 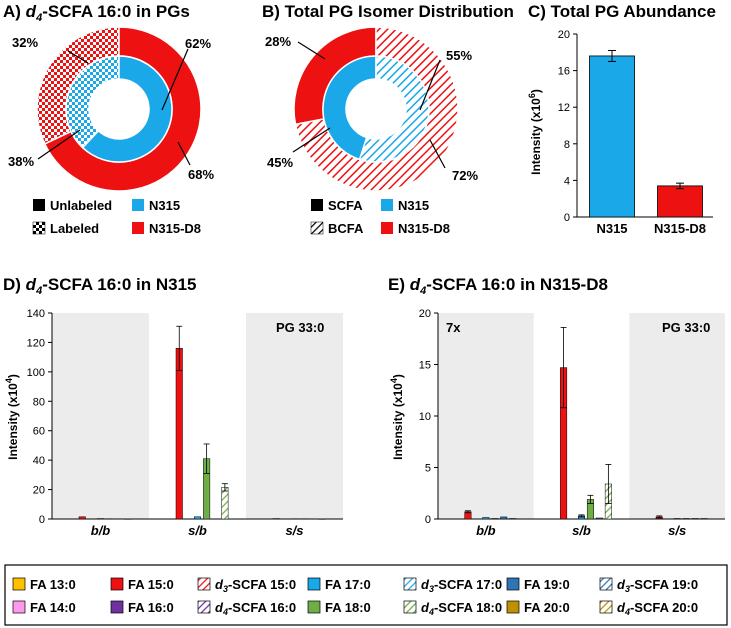 What do you see at coordinates (198, 43) in the screenshot?
I see `pct-label-inner-unlabeled: 62%` at bounding box center [198, 43].